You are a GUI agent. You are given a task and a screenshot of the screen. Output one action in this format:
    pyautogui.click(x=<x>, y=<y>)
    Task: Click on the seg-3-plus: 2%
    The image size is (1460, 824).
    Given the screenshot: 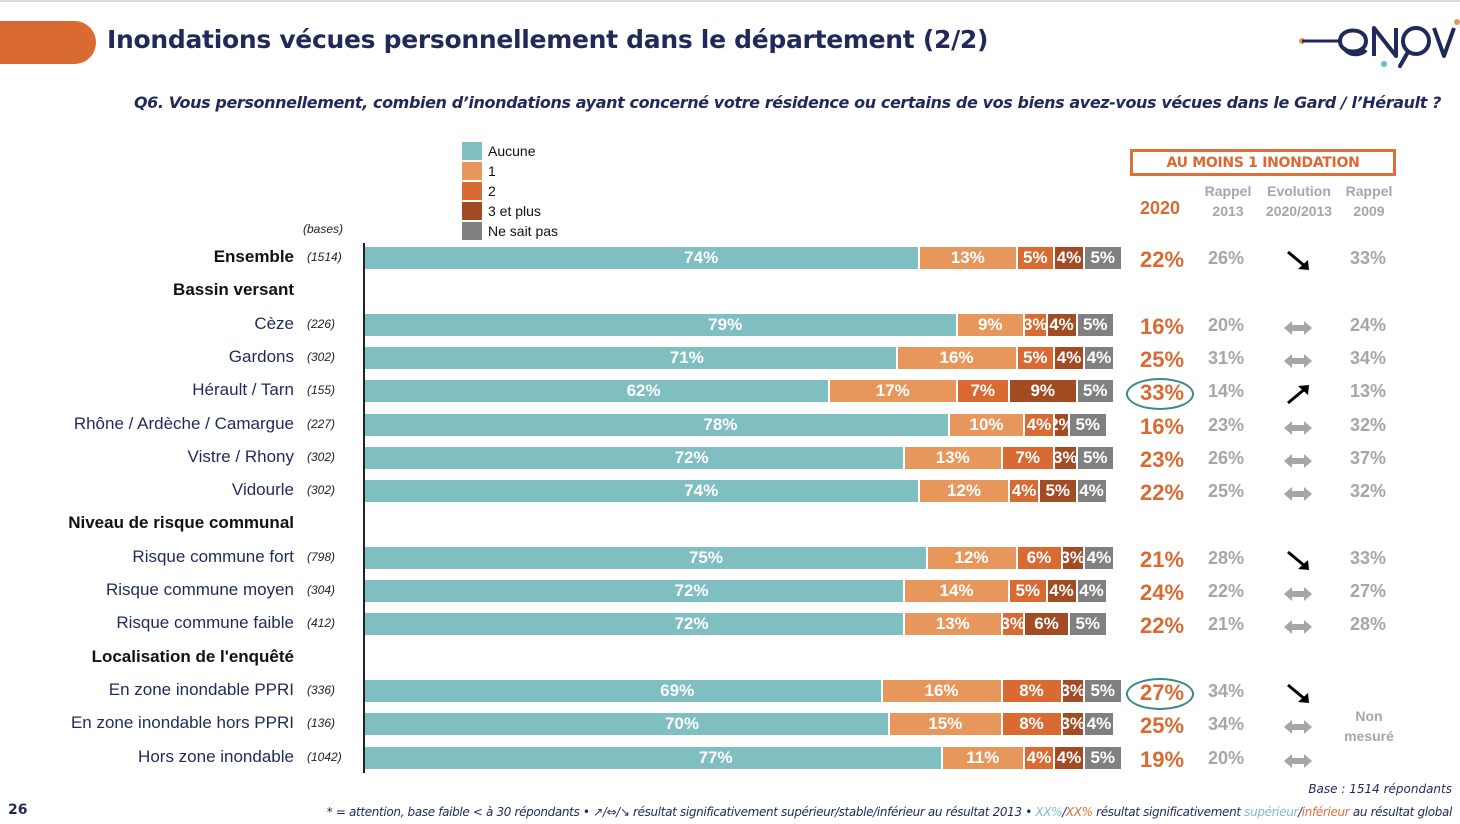 What is the action you would take?
    pyautogui.click(x=1062, y=424)
    